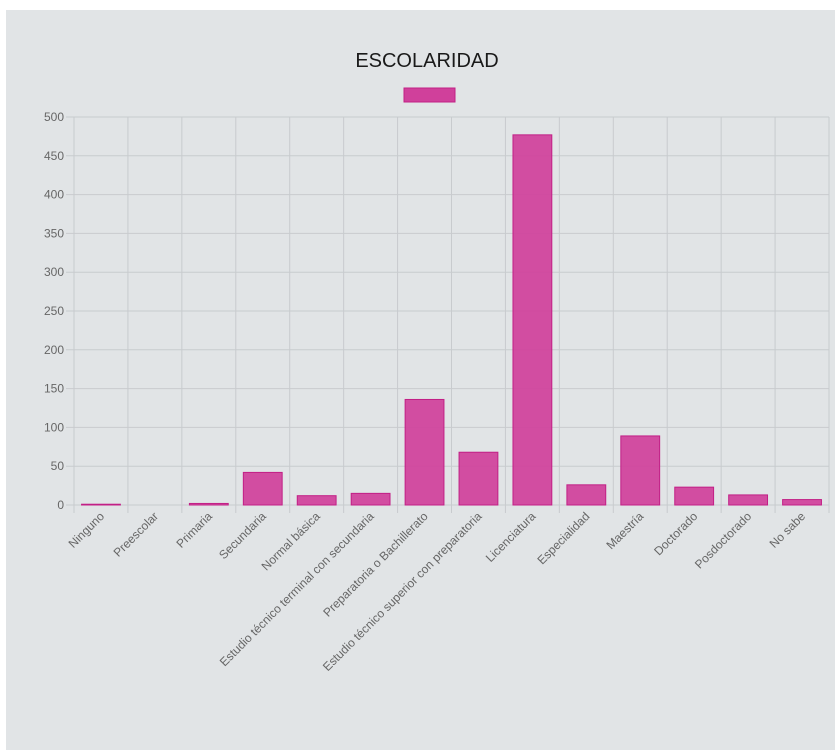 This screenshot has width=835, height=750. I want to click on y-tick-label: 150, so click(54, 389).